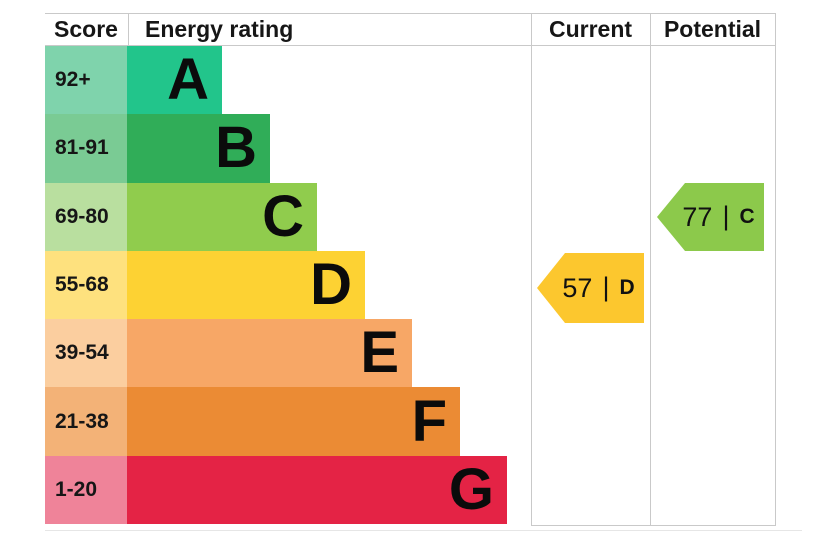 This screenshot has width=820, height=547. I want to click on rating-row-f: 21-38 F, so click(410, 421).